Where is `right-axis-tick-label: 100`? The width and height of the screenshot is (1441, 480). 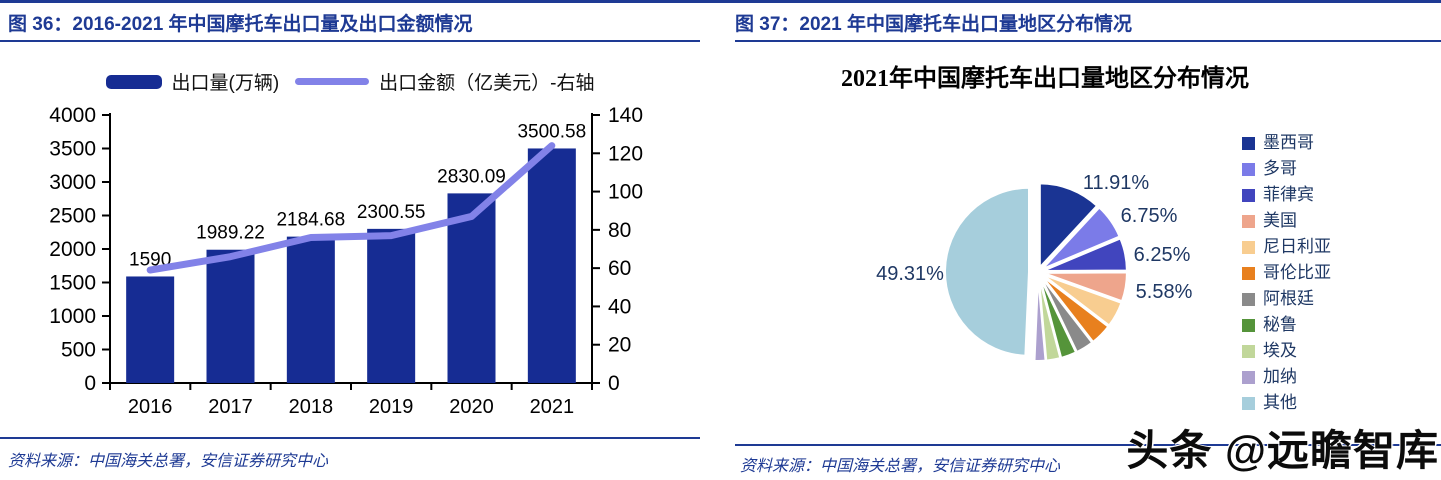 right-axis-tick-label: 100 is located at coordinates (625, 192).